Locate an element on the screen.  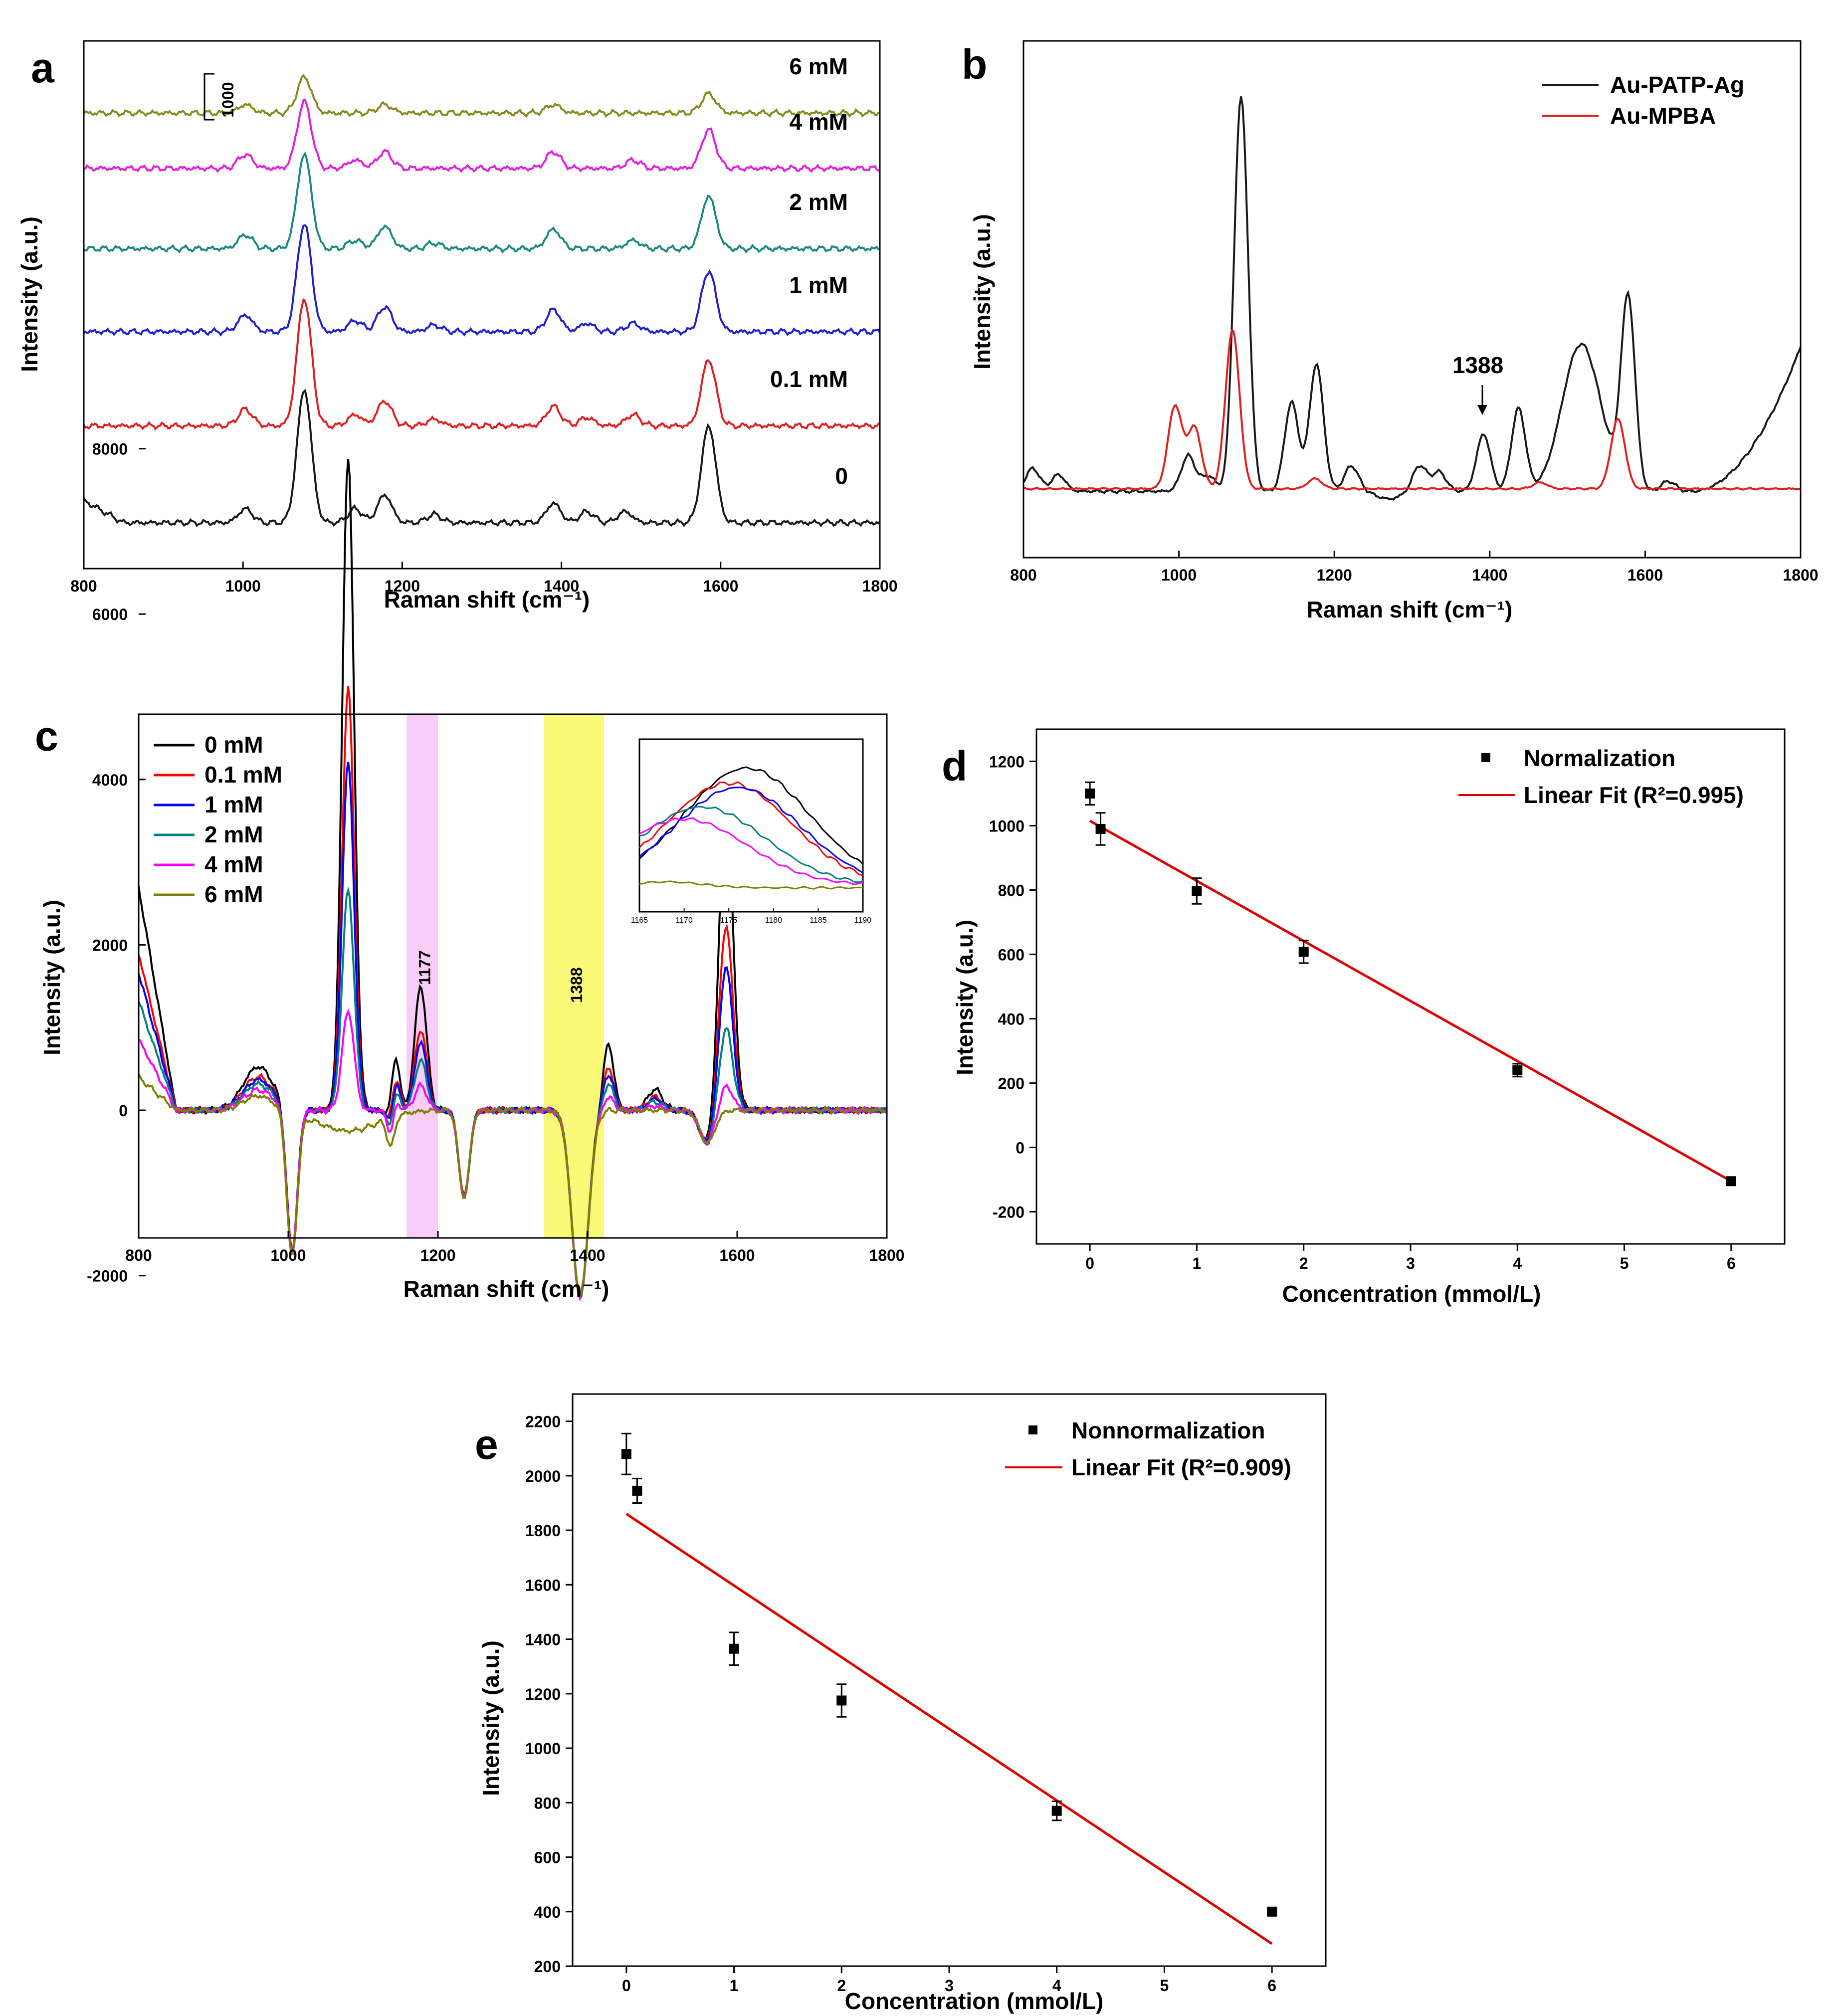
e-xtick-label: 4 is located at coordinates (1057, 1986).